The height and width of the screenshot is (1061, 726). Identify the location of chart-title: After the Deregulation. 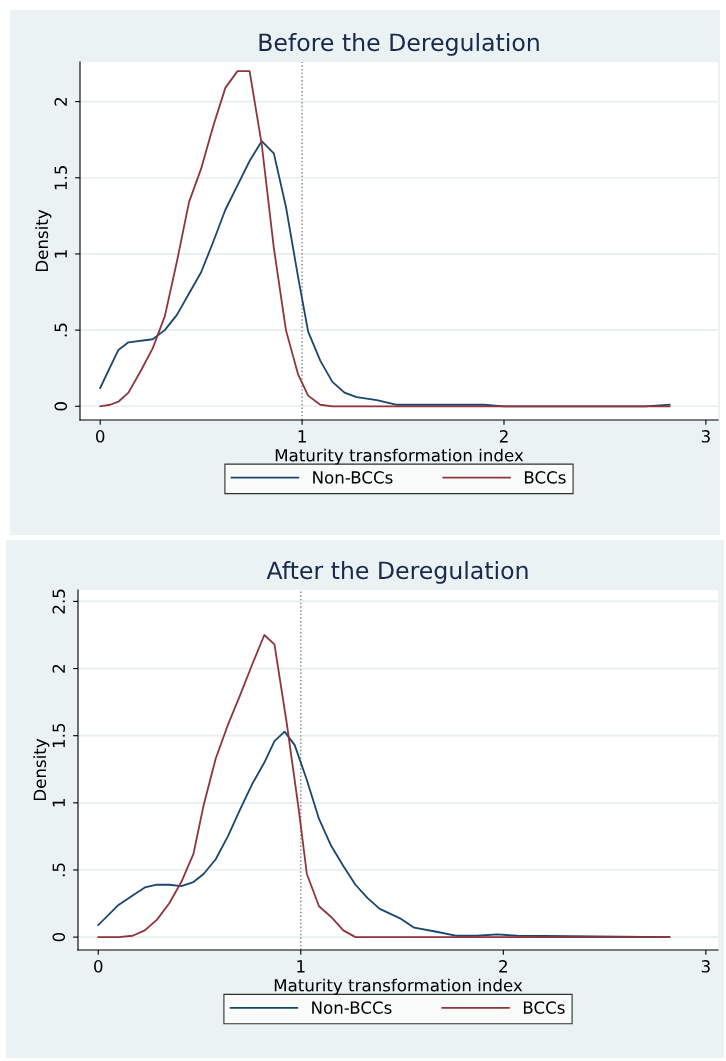
(397, 572).